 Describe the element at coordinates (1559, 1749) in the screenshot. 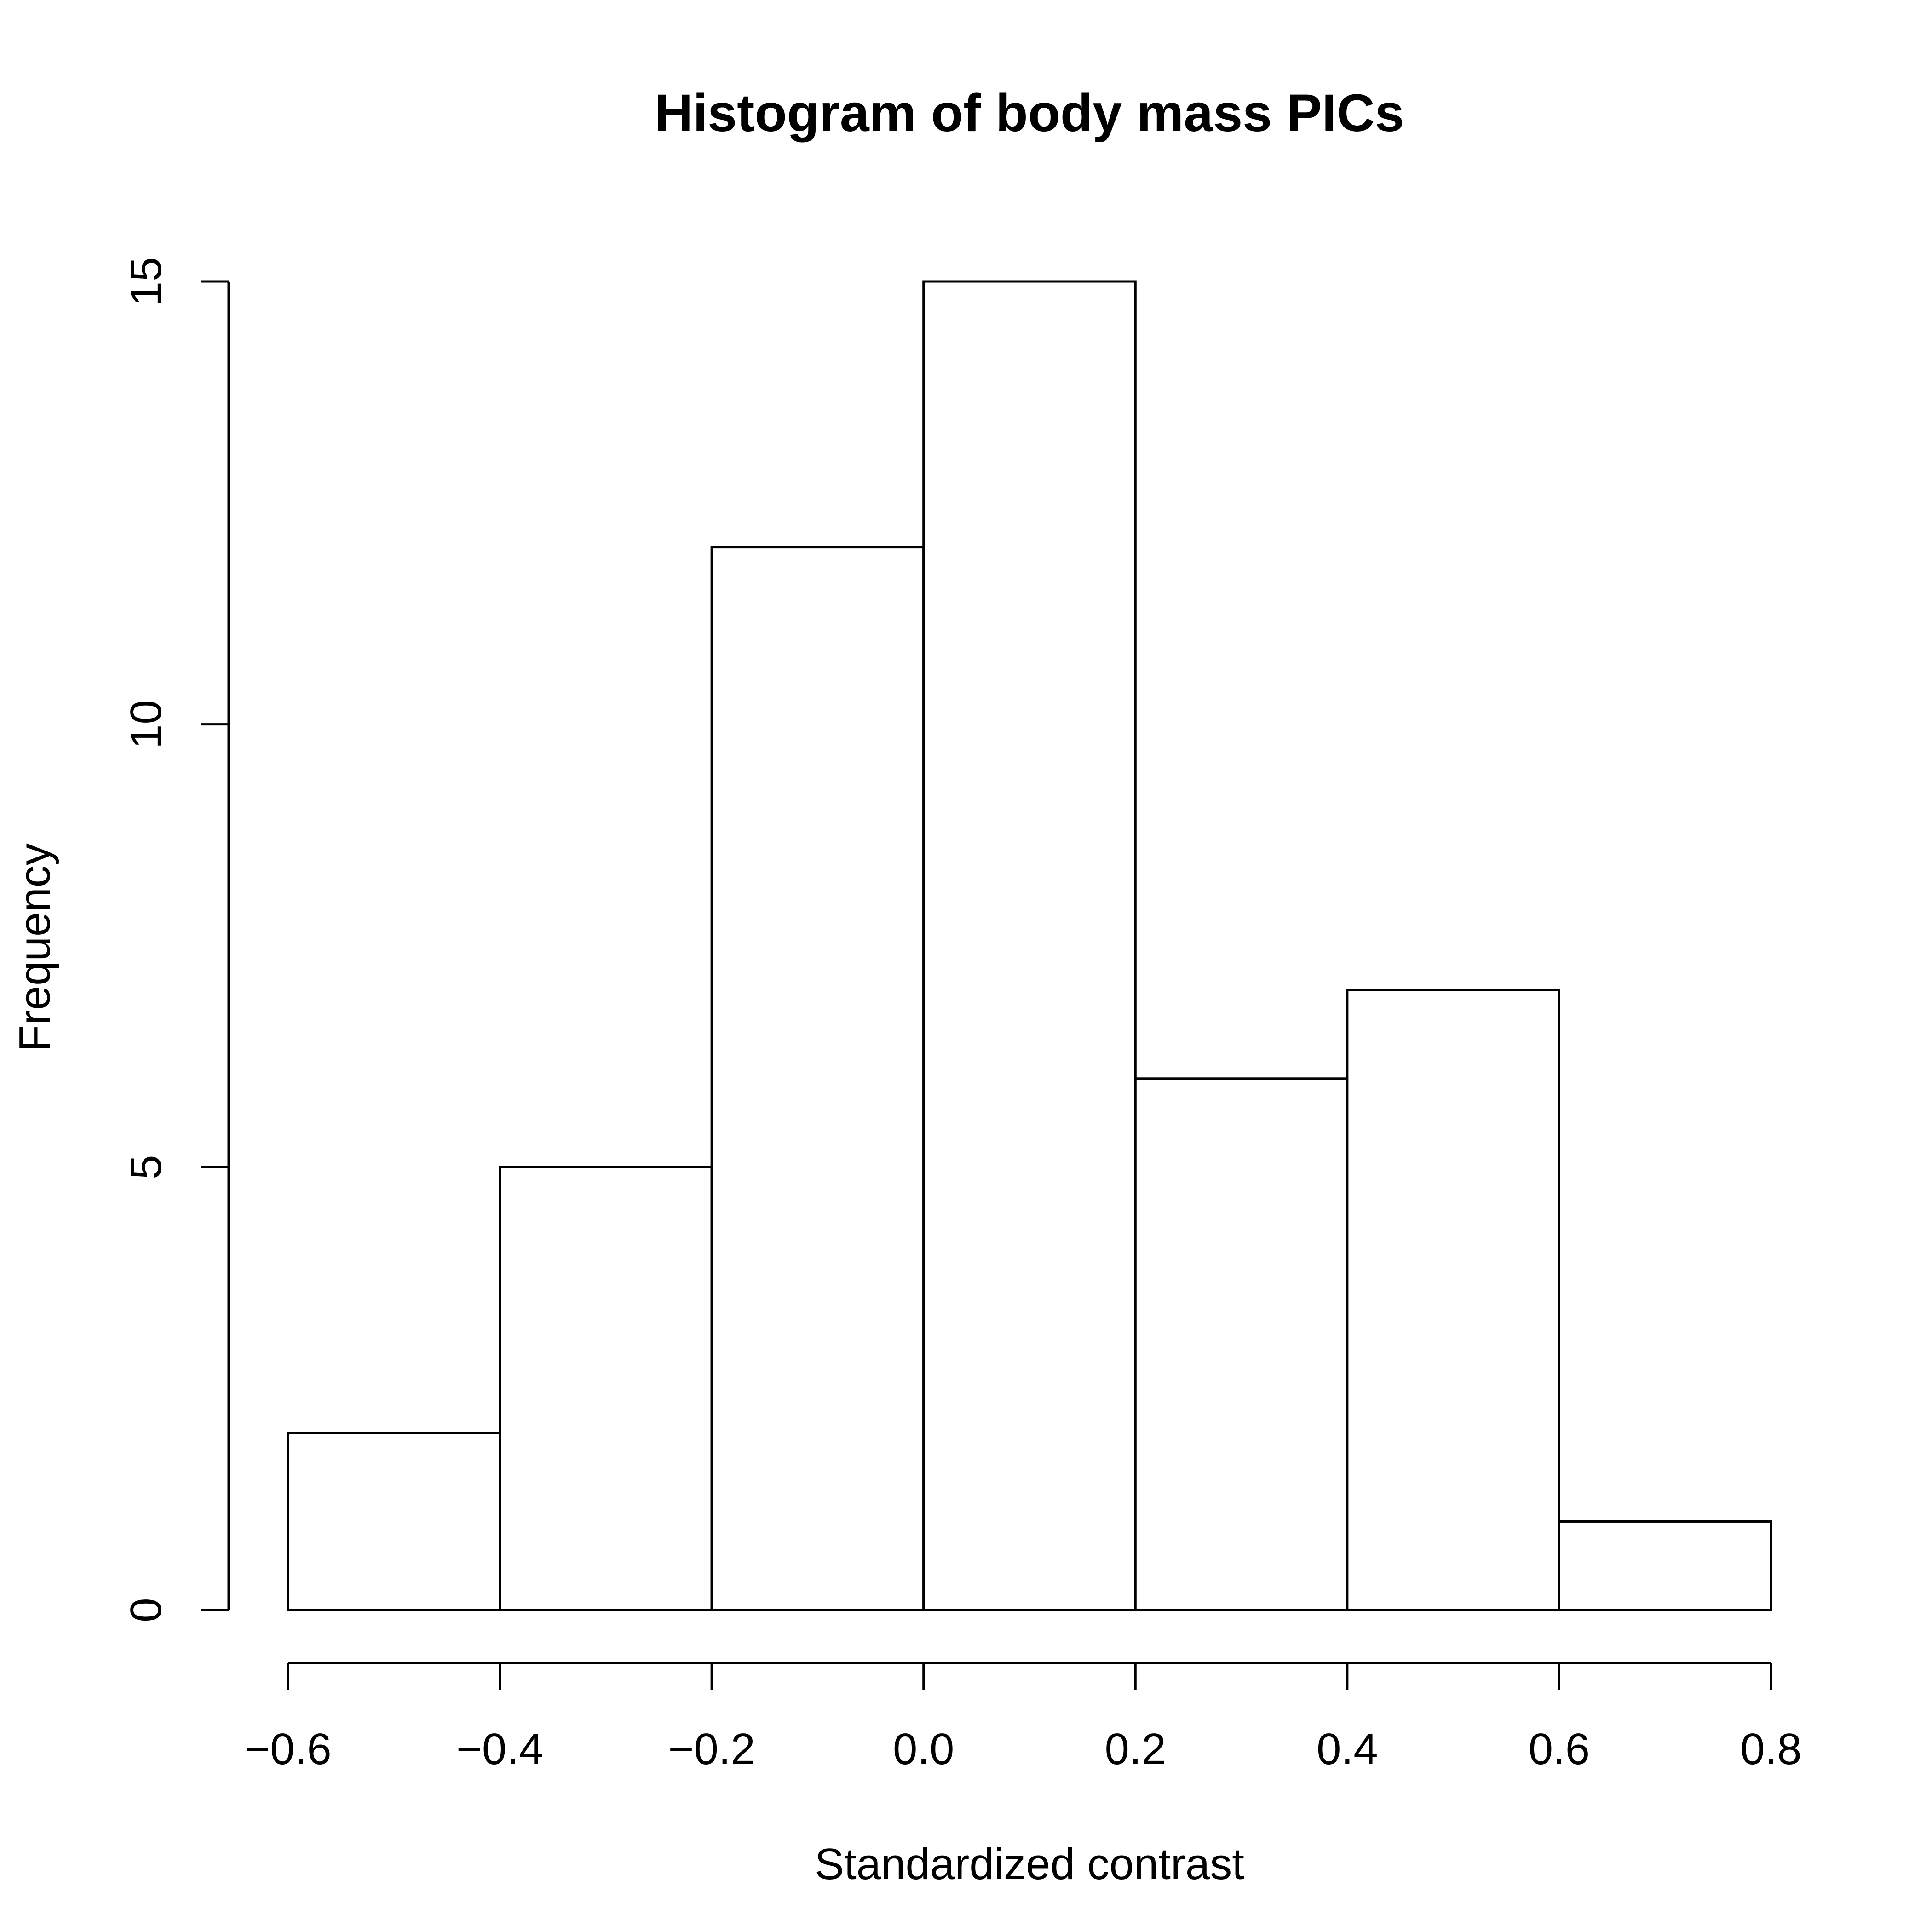

I see `x-tick-label-6: 0.6` at that location.